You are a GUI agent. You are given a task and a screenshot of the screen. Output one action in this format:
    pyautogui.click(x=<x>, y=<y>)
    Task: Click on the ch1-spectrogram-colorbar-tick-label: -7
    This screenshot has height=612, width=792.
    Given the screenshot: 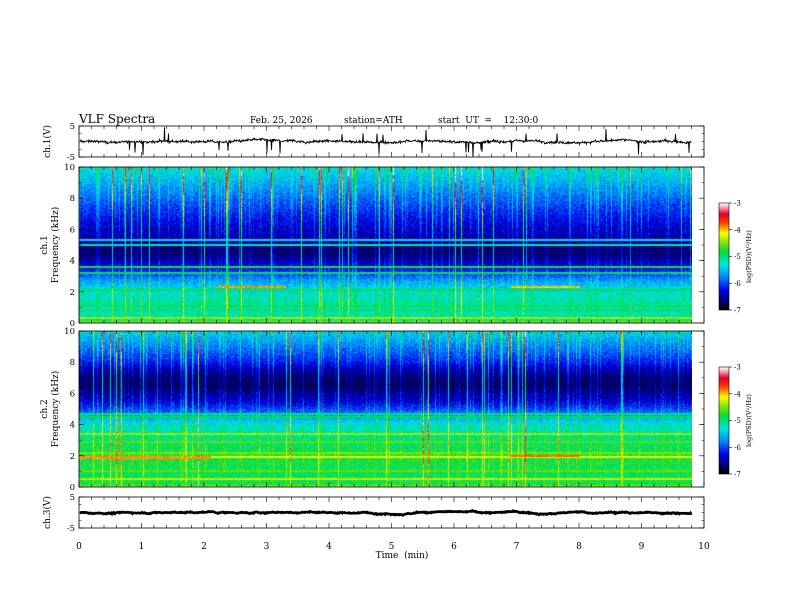 What is the action you would take?
    pyautogui.click(x=737, y=311)
    